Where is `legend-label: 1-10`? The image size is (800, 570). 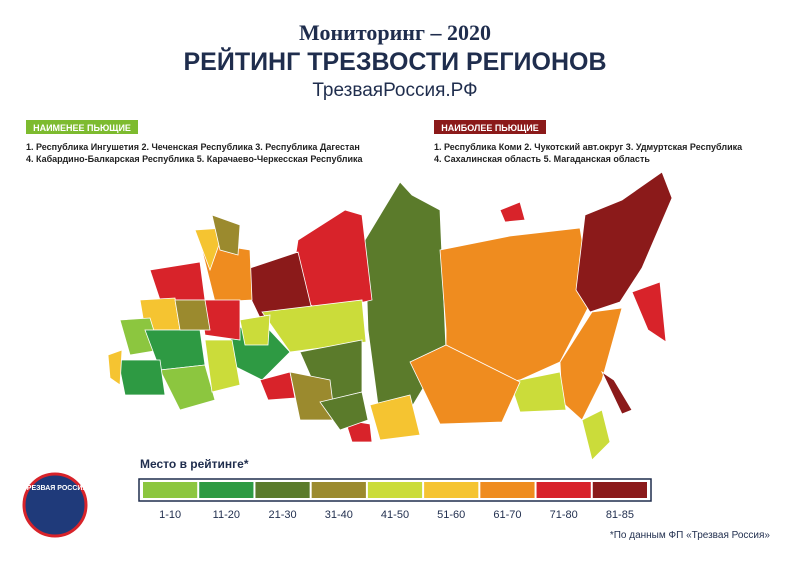
legend-label: 1-10 is located at coordinates (170, 515).